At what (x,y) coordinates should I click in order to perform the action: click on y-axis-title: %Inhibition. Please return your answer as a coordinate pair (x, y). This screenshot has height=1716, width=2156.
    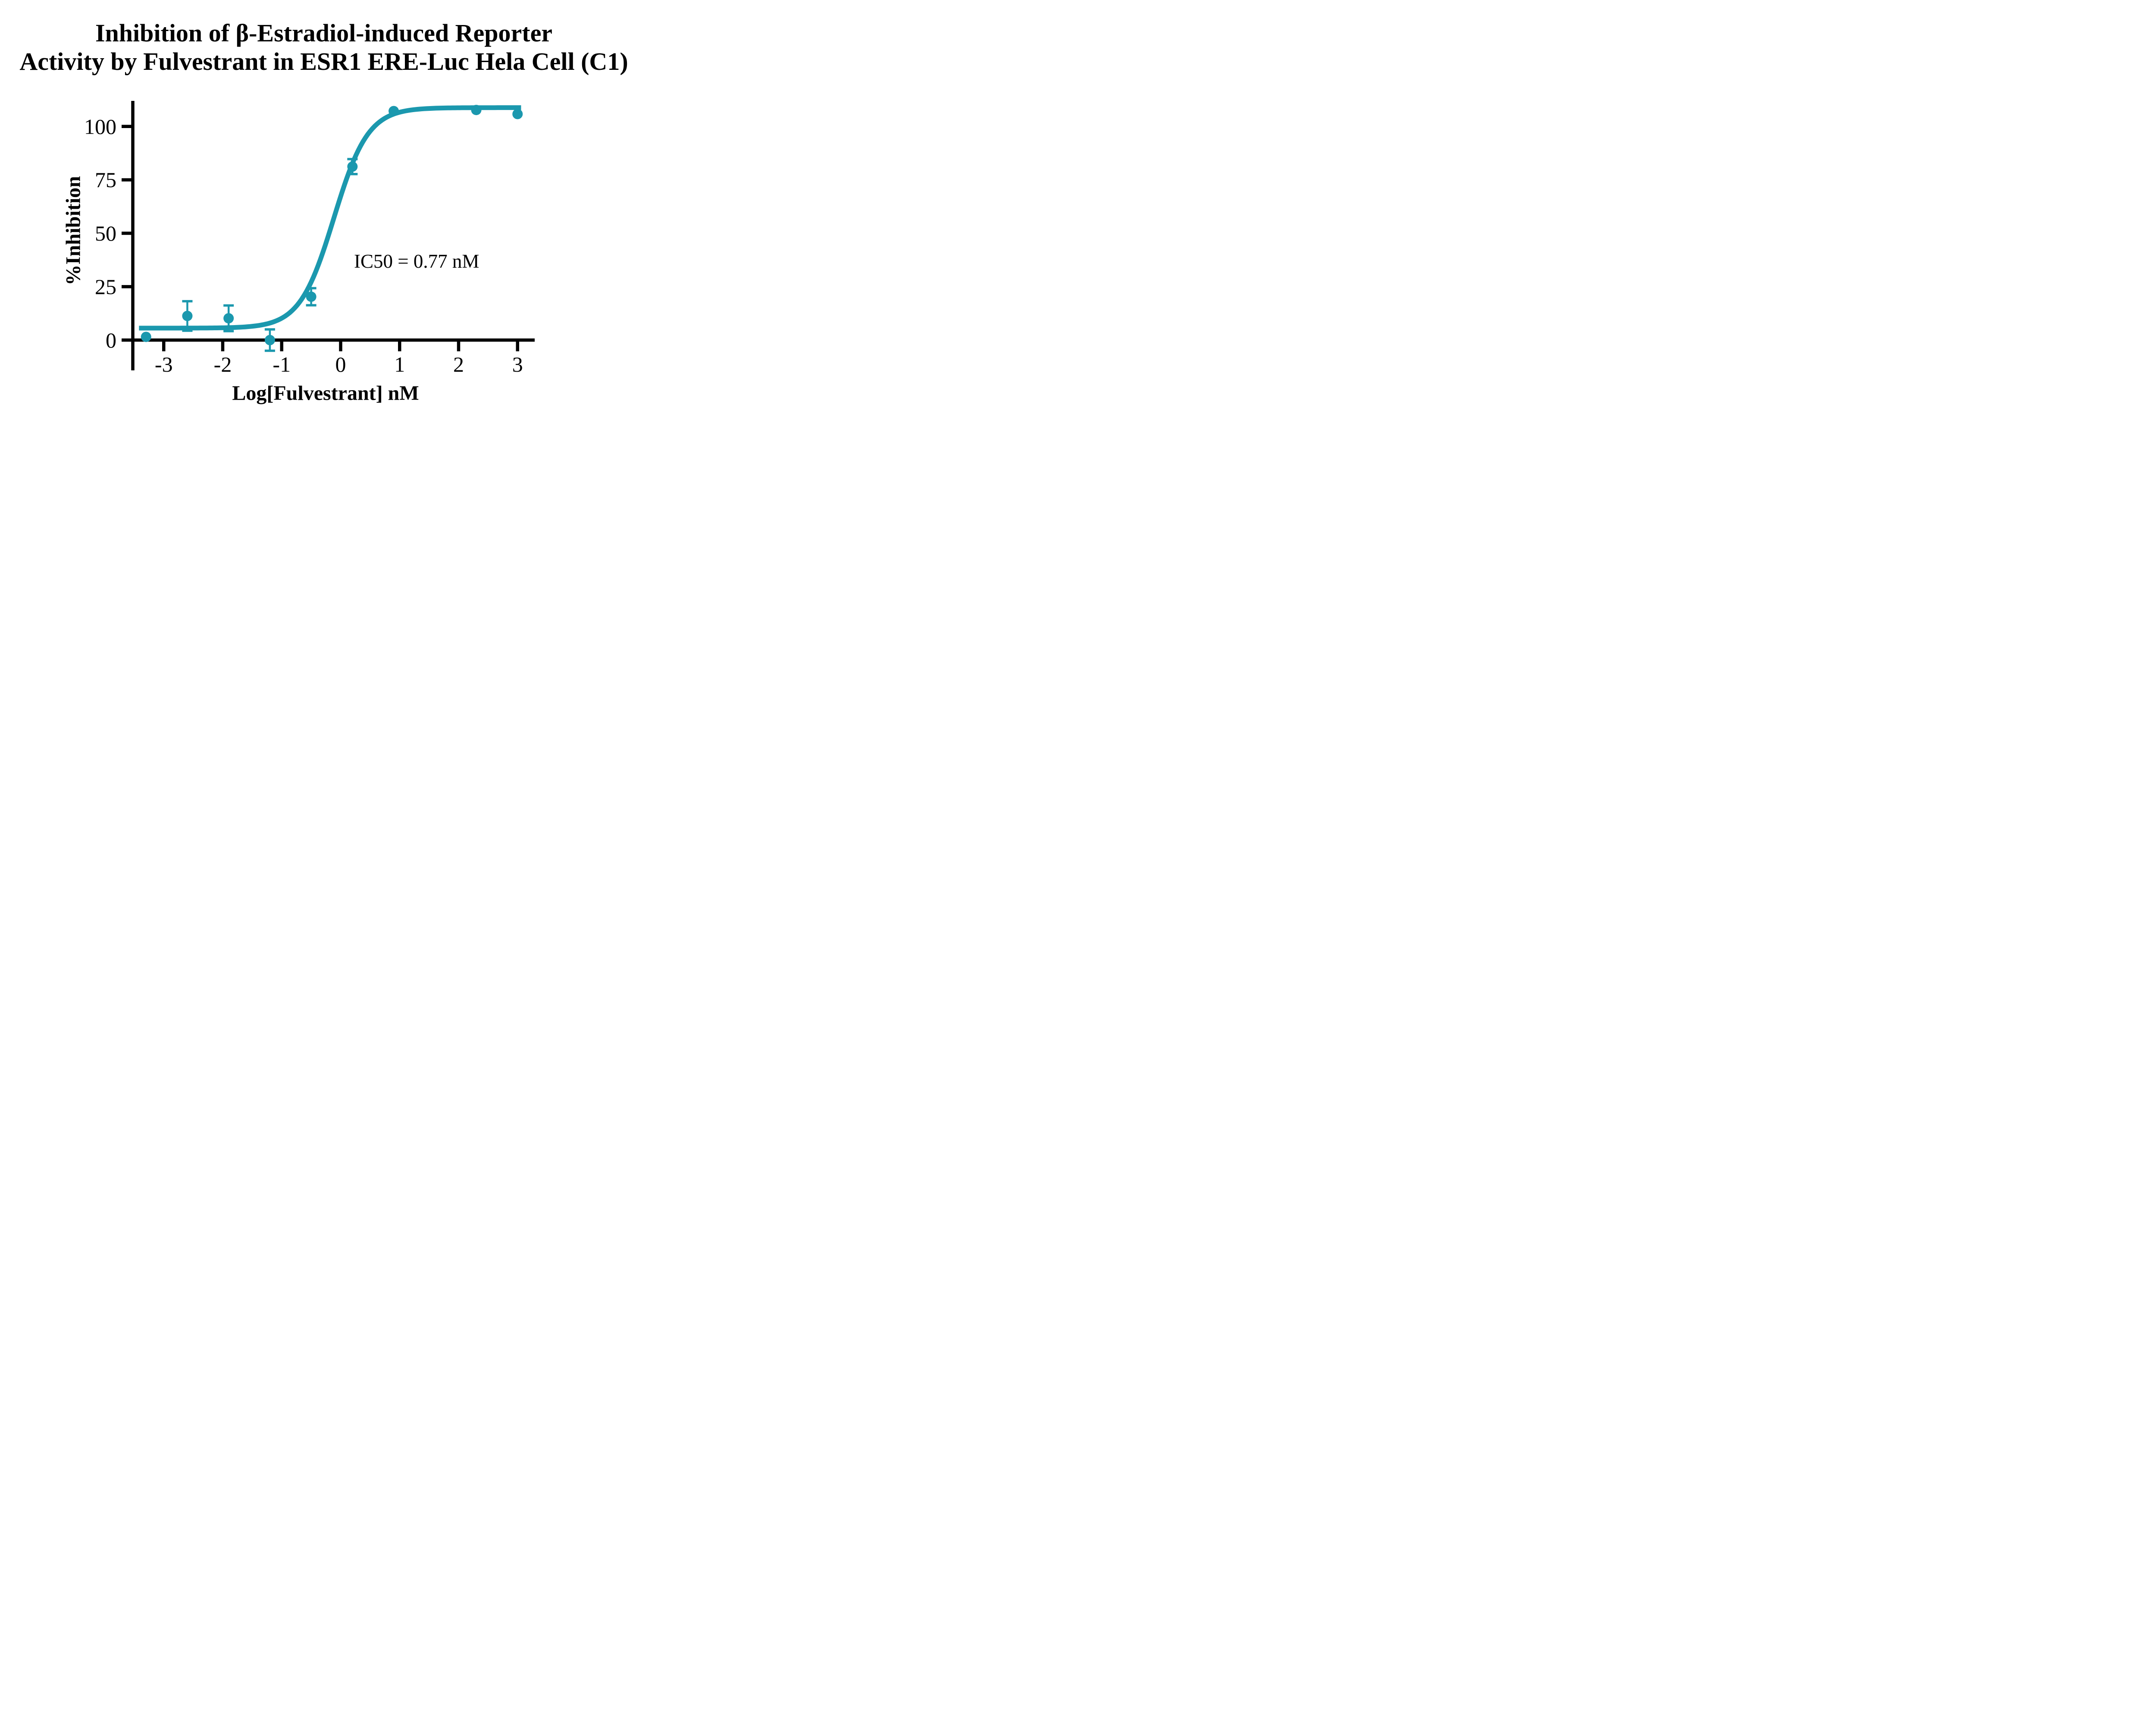
    Looking at the image, I should click on (73, 230).